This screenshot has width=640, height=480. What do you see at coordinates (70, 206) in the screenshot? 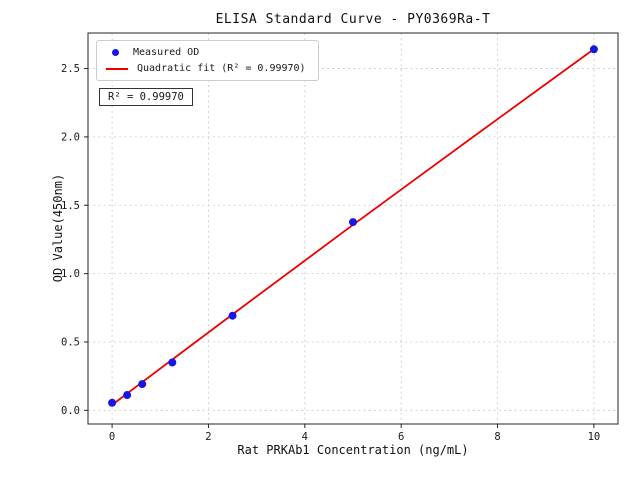
I see `y-tick-label: 1.5` at bounding box center [70, 206].